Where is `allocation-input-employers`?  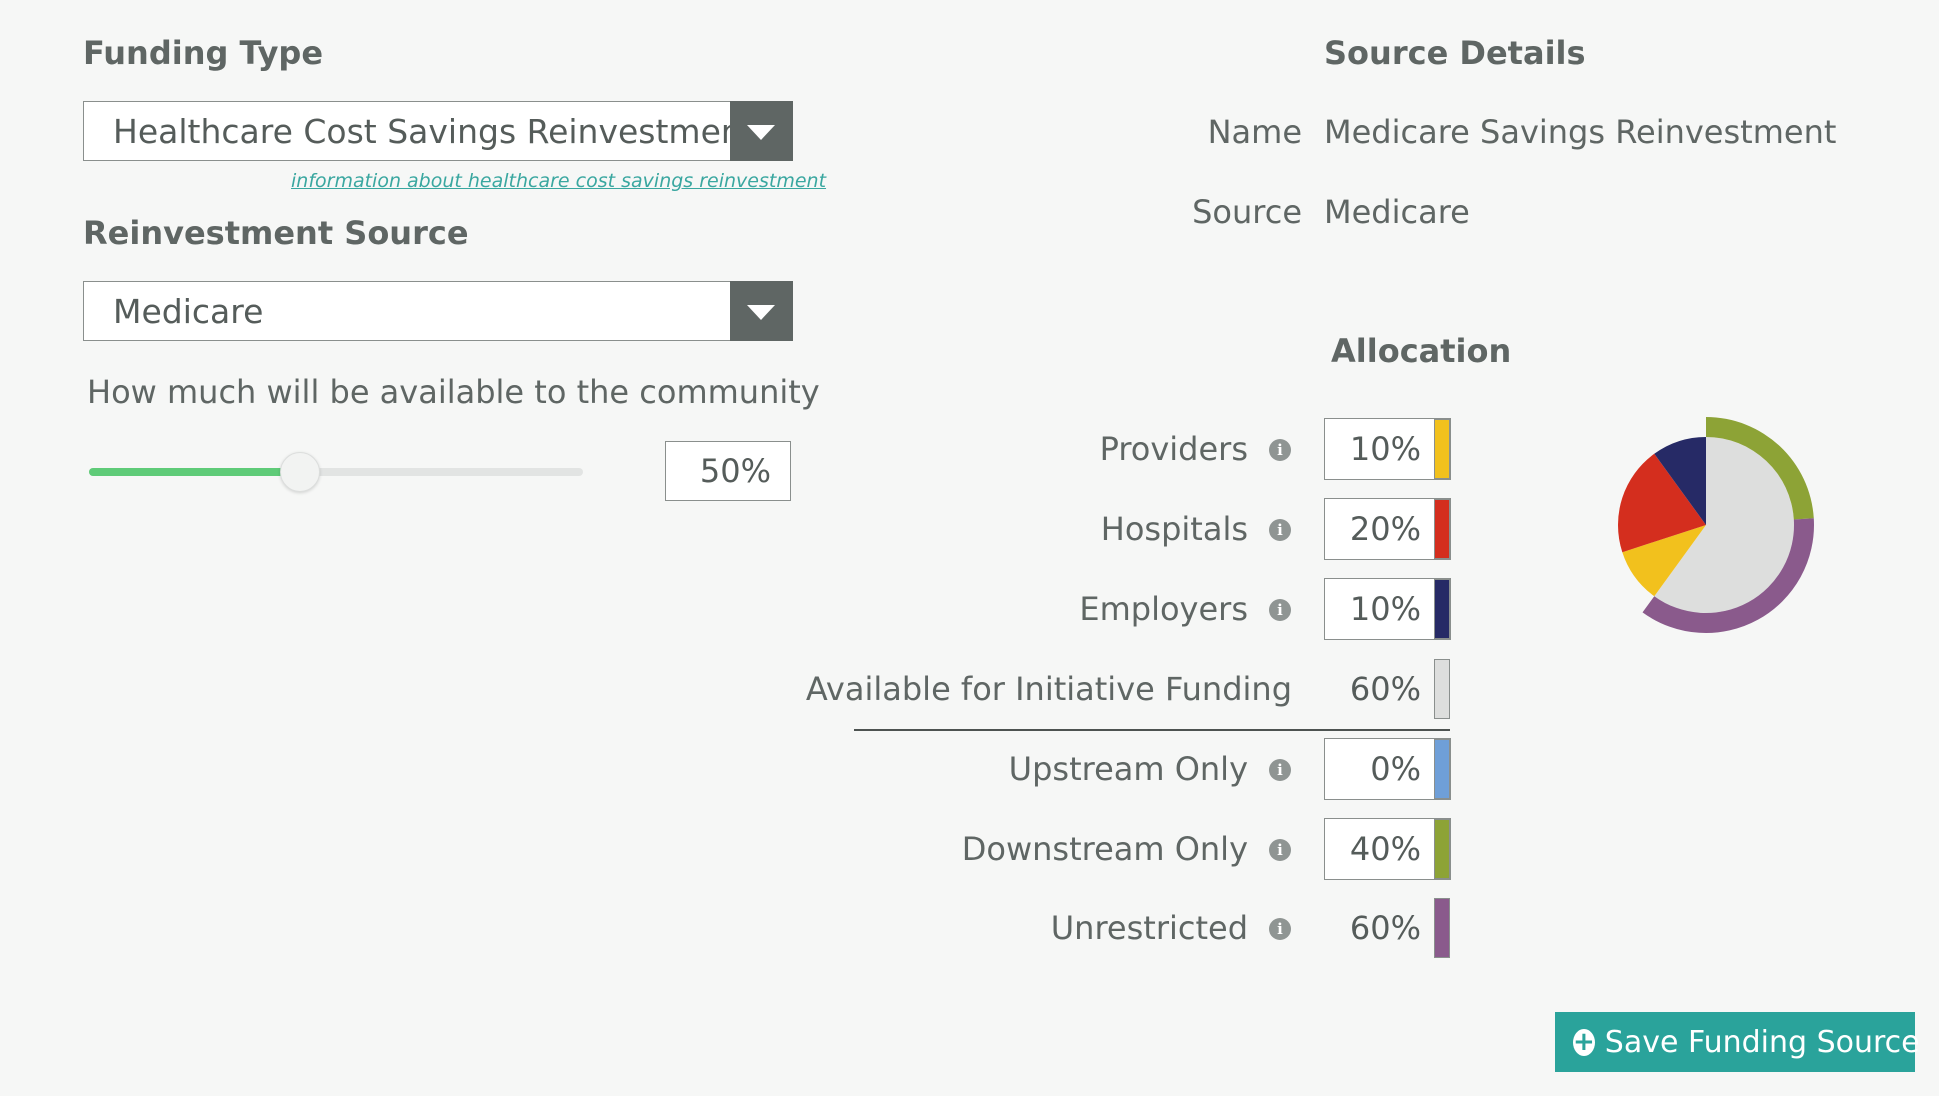
allocation-input-employers is located at coordinates (1387, 609).